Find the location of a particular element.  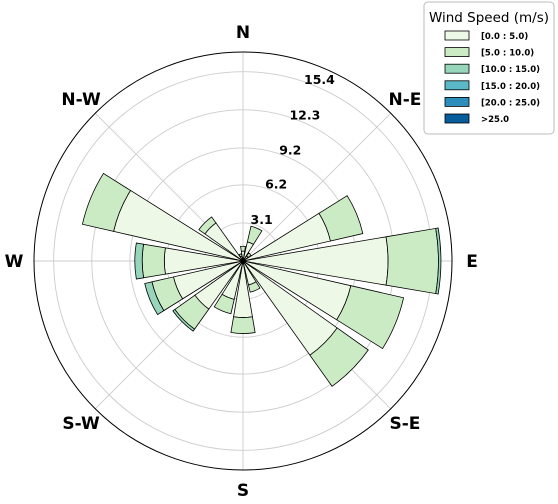

radial-tick-label-3: 9.2 is located at coordinates (290, 150).